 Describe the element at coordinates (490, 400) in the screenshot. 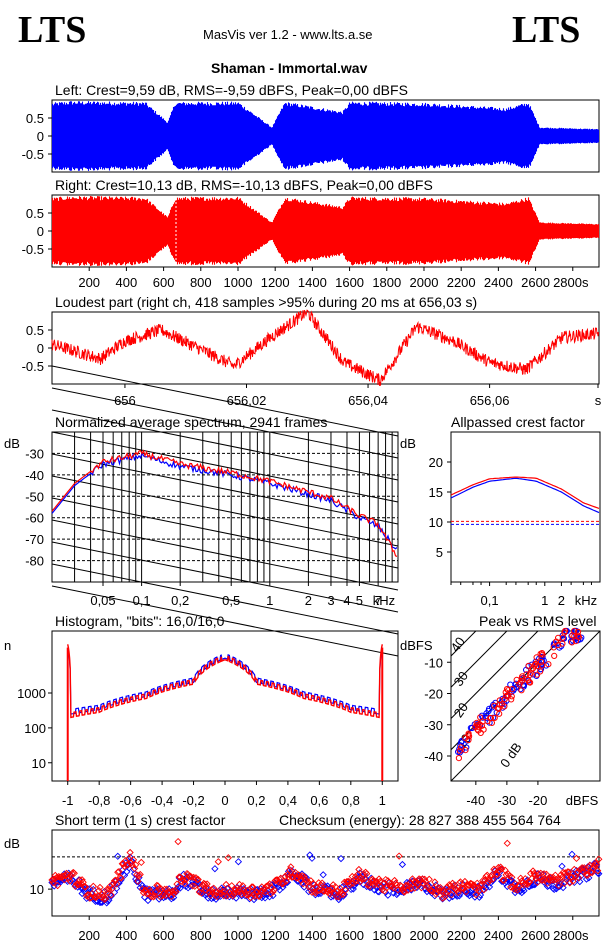

I see `loudest-xtick-label: 656,06` at that location.